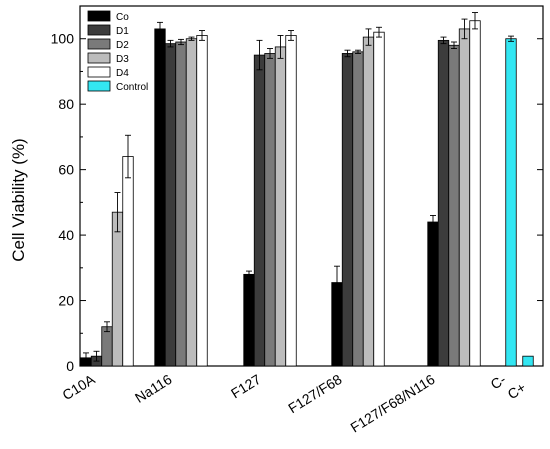 The width and height of the screenshot is (550, 449). What do you see at coordinates (66, 104) in the screenshot?
I see `y-tick-label: 80` at bounding box center [66, 104].